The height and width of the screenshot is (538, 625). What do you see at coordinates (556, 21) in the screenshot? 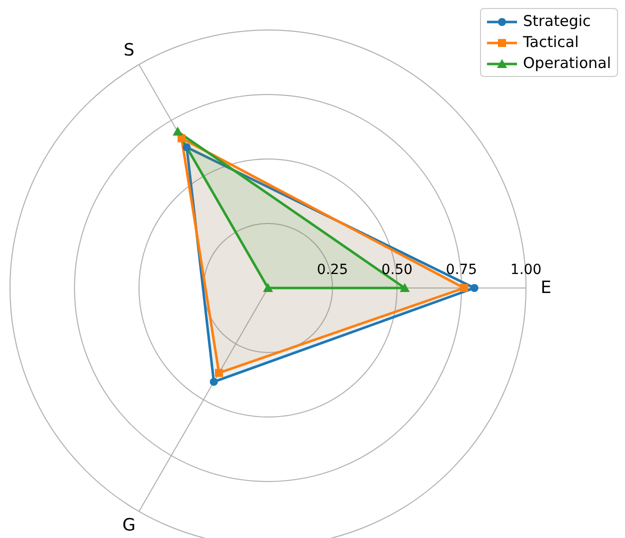
I see `legend-label: Strategic` at bounding box center [556, 21].